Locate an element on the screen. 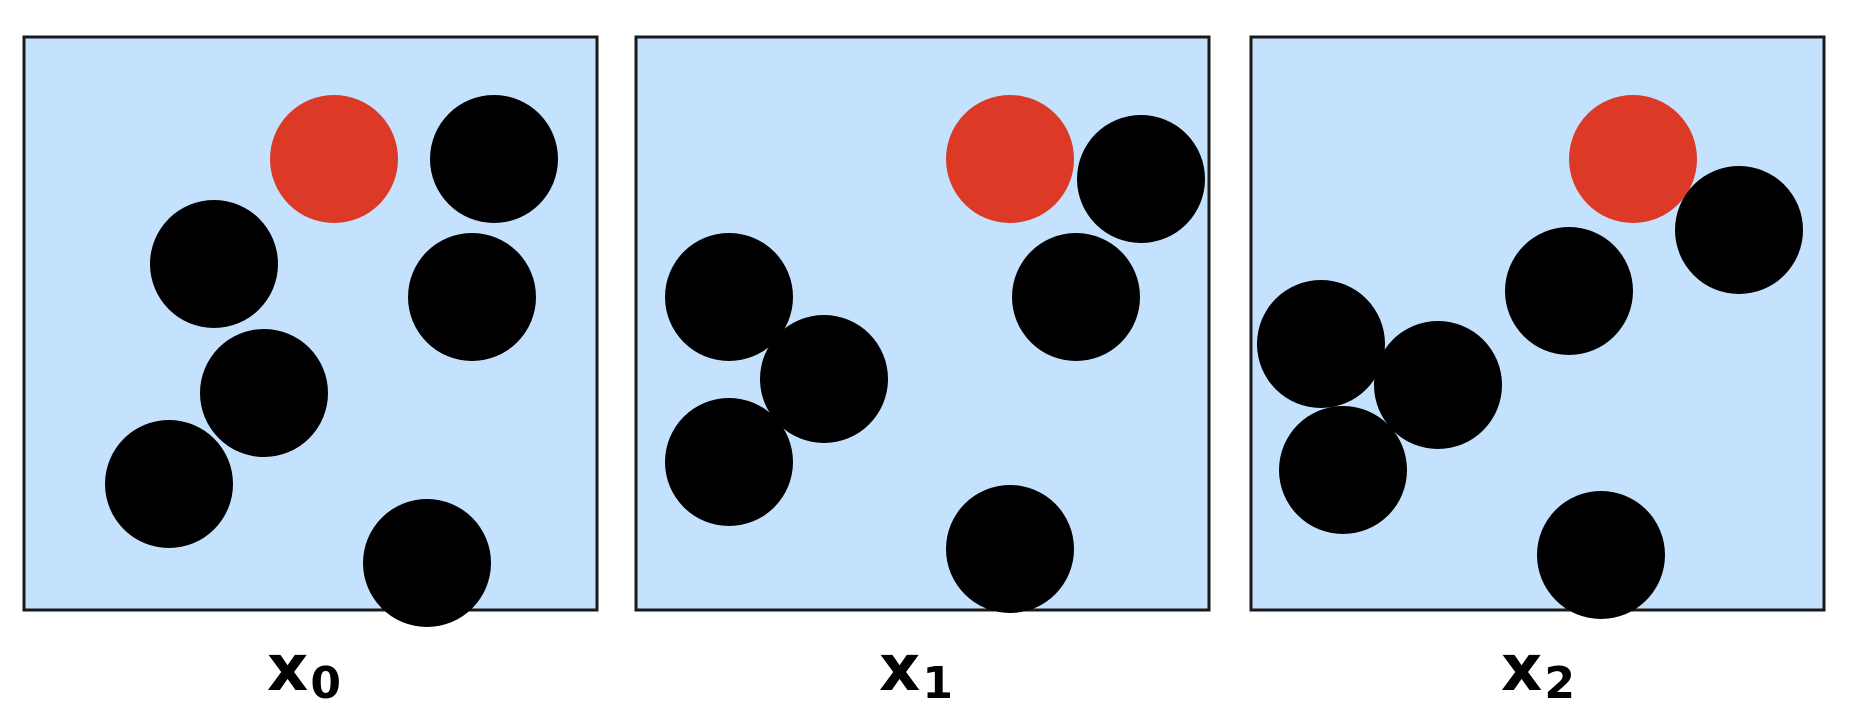 The width and height of the screenshot is (1849, 725). panel-label-x2: x2 is located at coordinates (1538, 670).